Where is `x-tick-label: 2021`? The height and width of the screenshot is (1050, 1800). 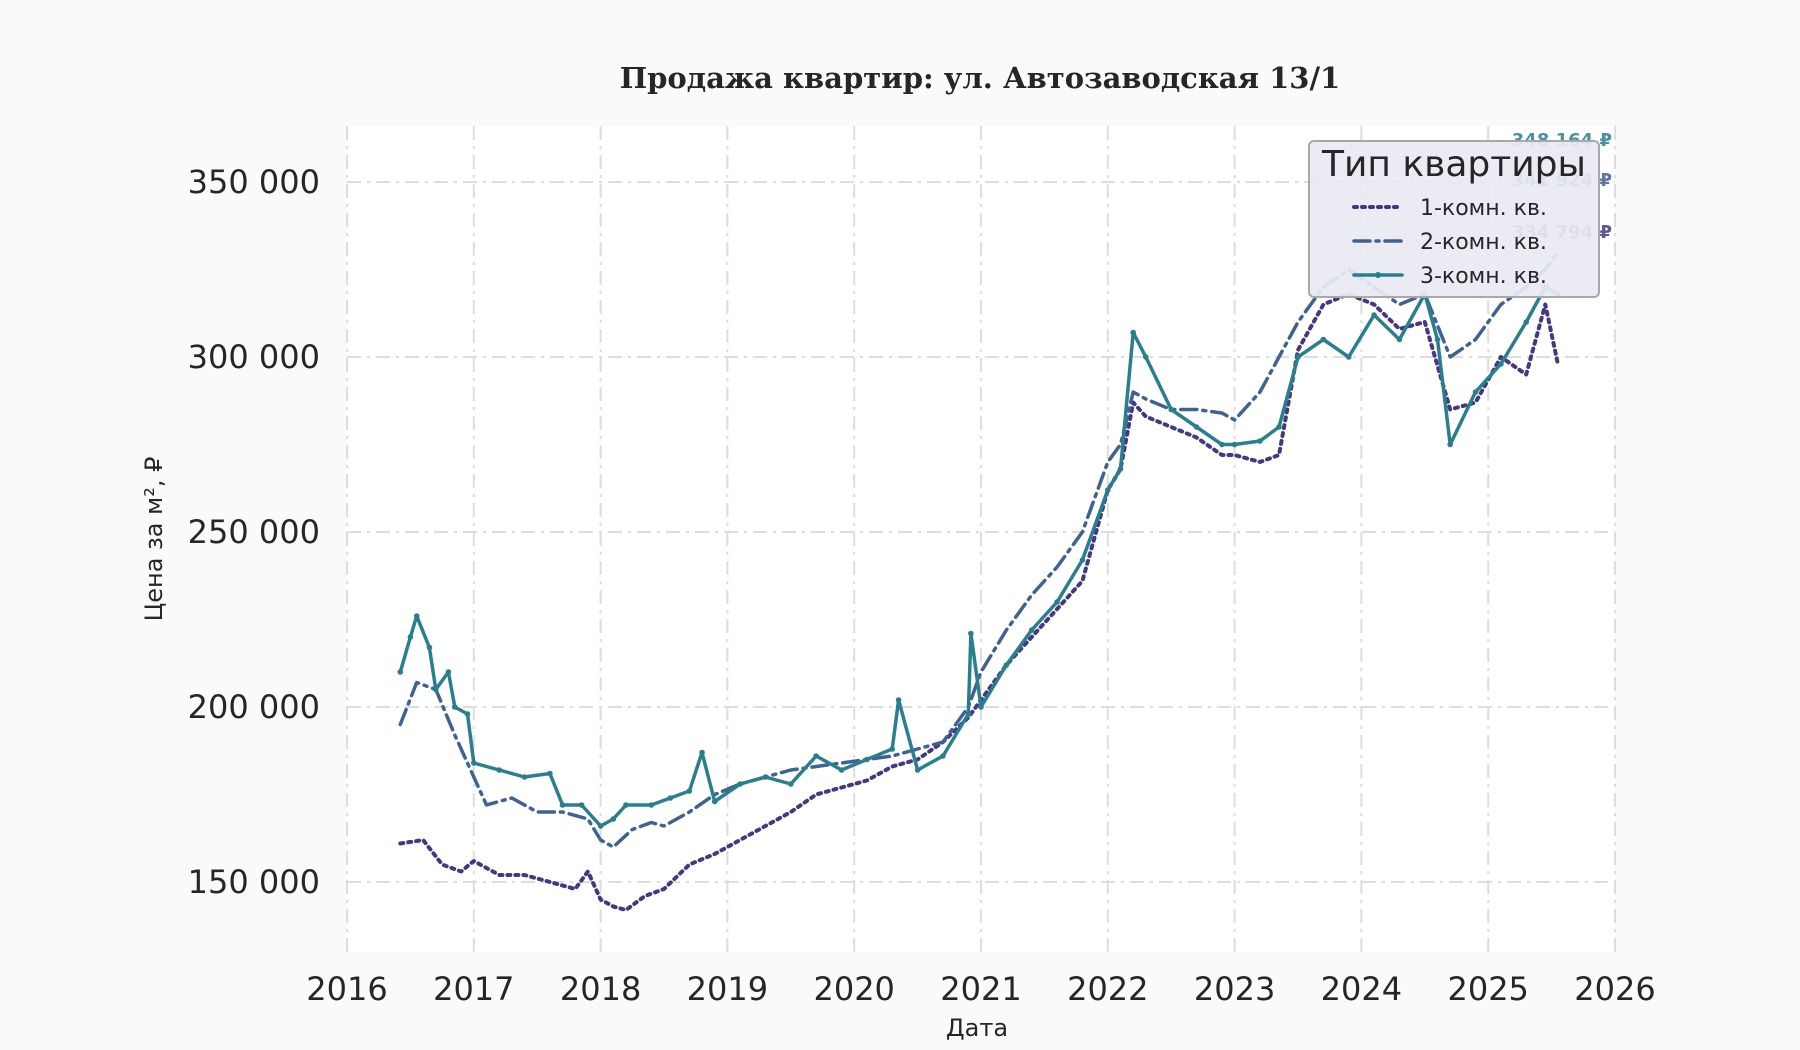 x-tick-label: 2021 is located at coordinates (980, 989).